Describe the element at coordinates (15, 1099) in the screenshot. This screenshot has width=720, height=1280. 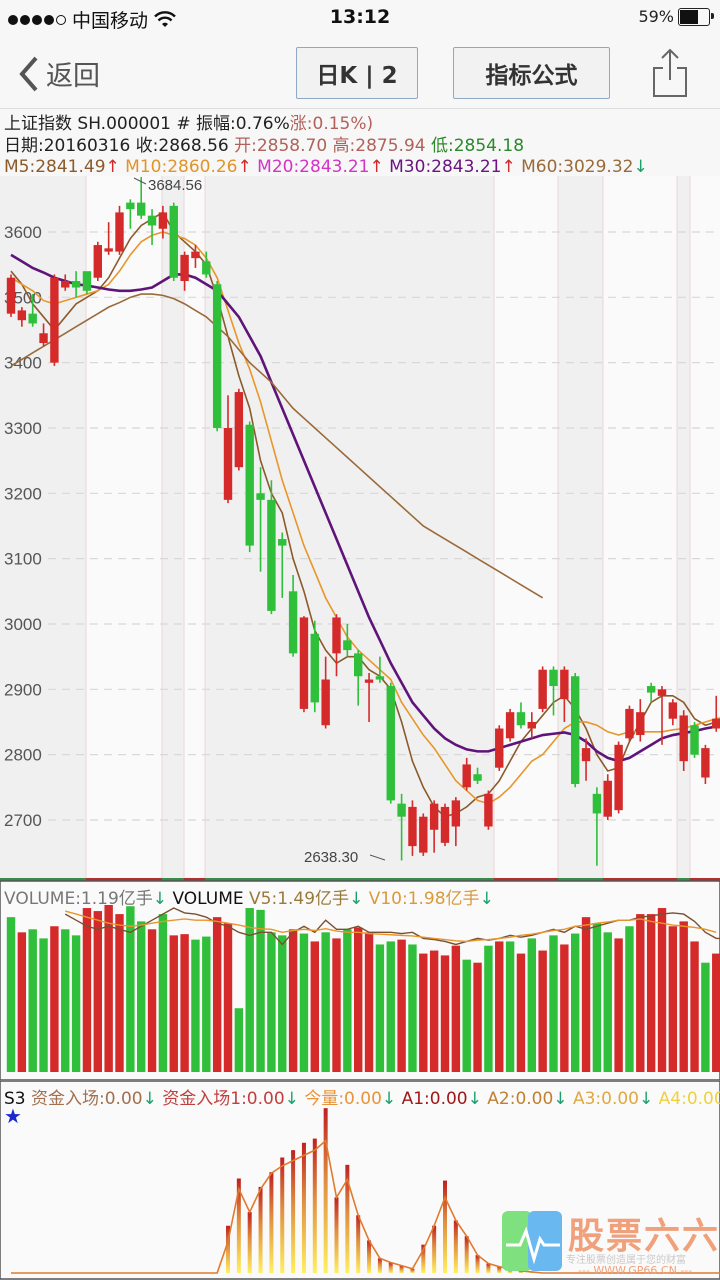
I see `s3-title: S3` at that location.